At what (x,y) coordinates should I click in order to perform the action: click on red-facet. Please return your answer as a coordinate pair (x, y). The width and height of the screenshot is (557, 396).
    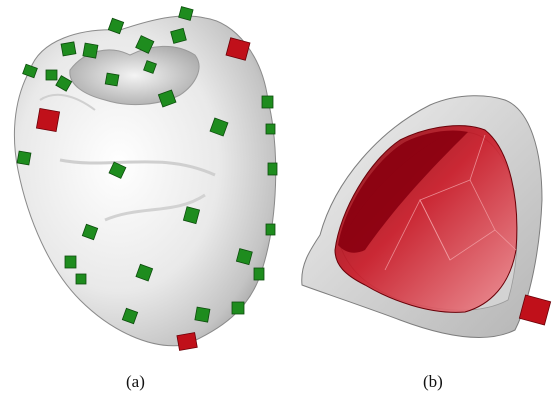
    Looking at the image, I should click on (403, 191).